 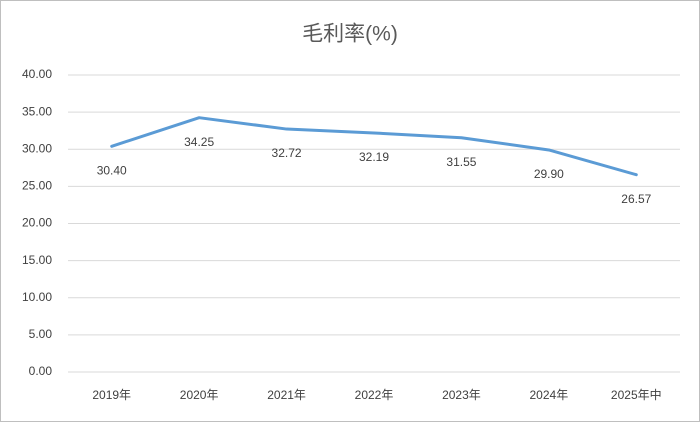 I want to click on x-tick-label: 2025年中, so click(x=636, y=394).